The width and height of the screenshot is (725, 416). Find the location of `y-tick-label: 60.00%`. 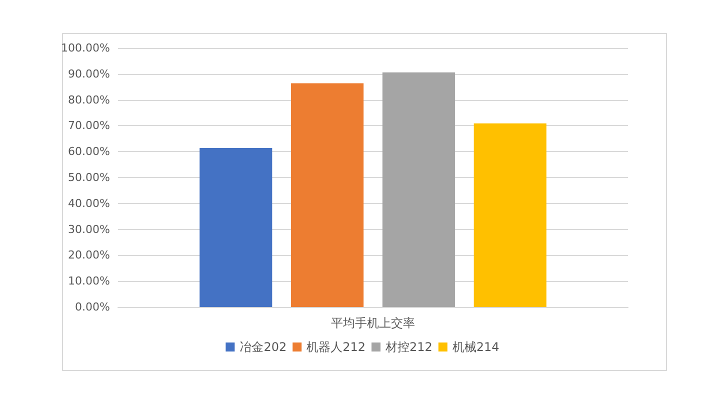

y-tick-label: 60.00% is located at coordinates (89, 151).